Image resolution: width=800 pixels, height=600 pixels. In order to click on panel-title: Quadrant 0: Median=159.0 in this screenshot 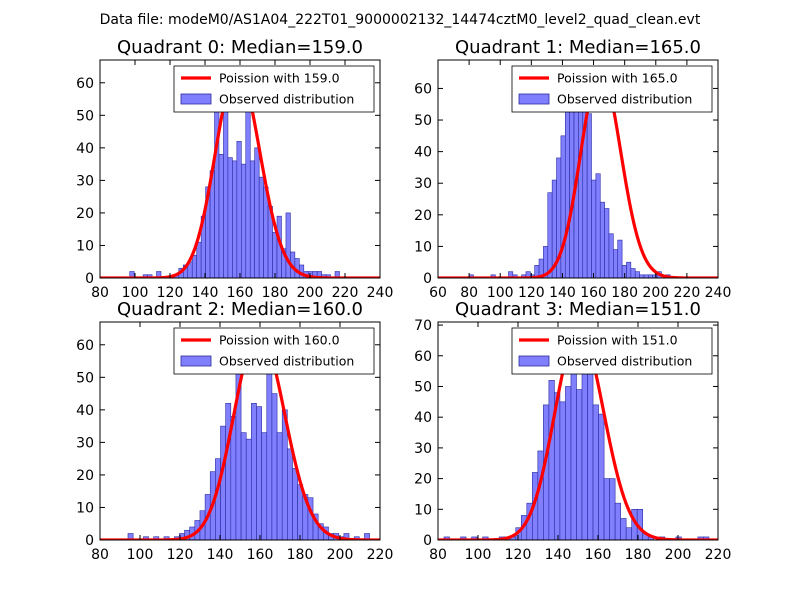, I will do `click(240, 47)`.